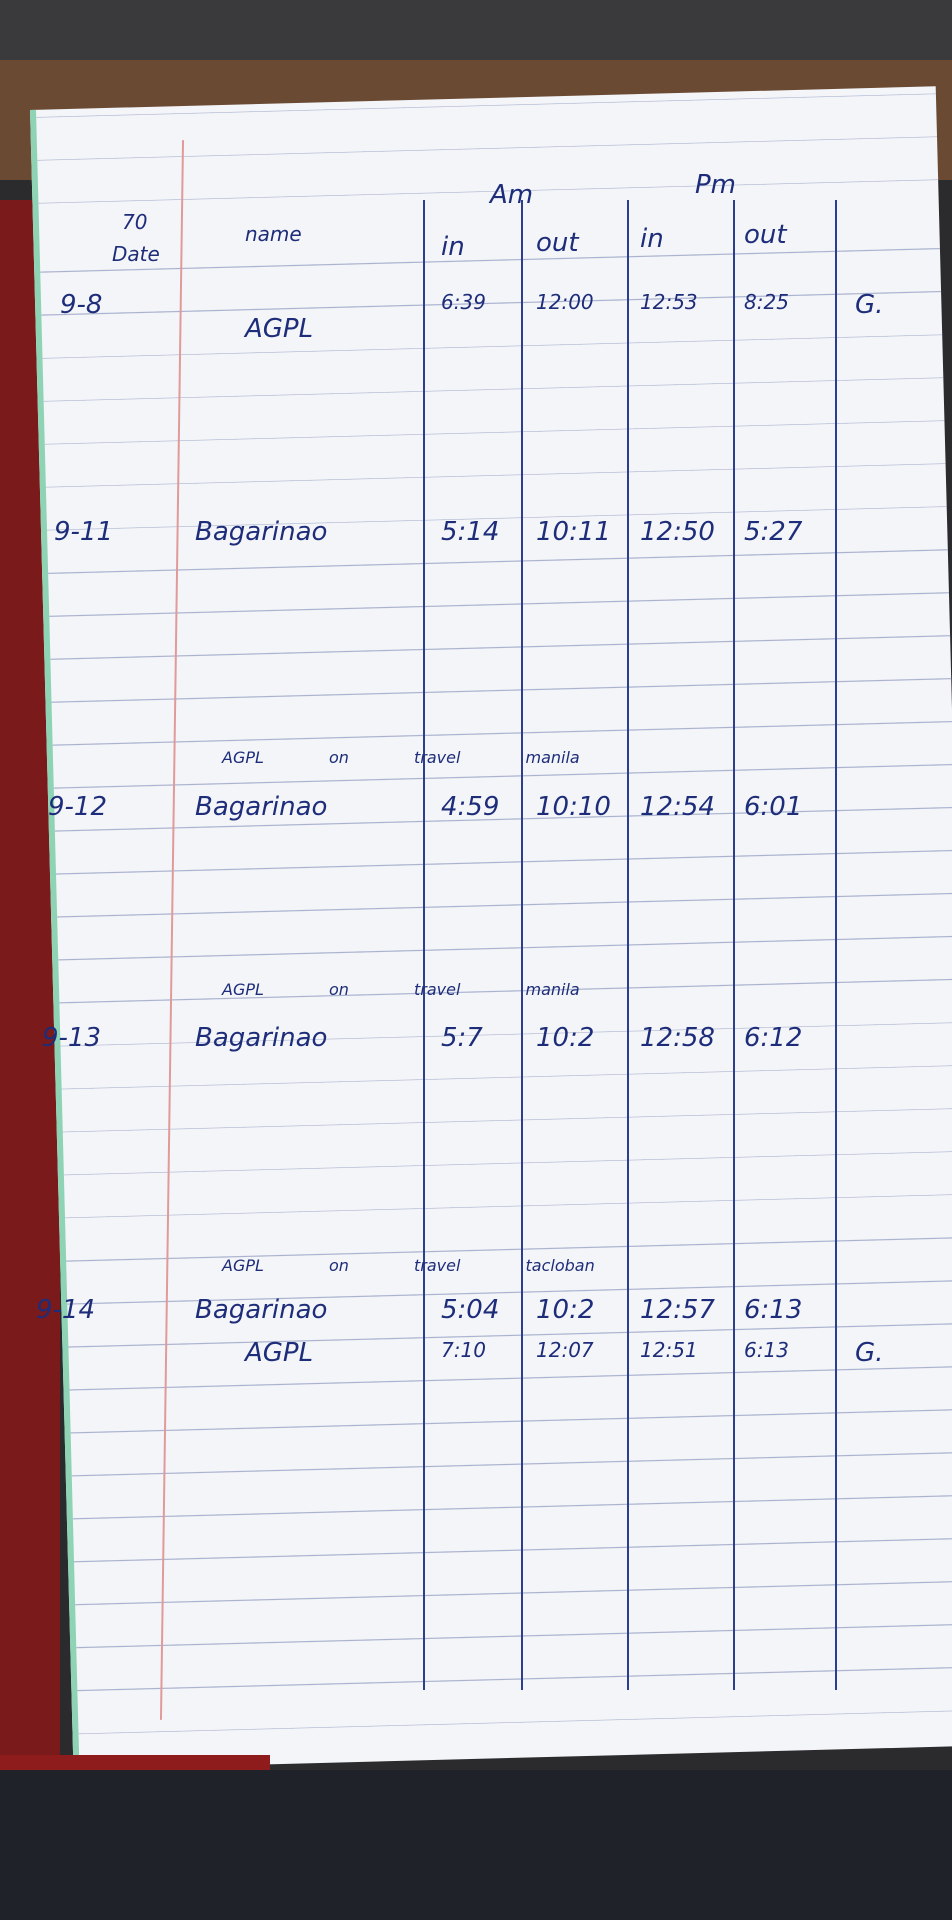 This screenshot has height=1920, width=952. What do you see at coordinates (470, 532) in the screenshot?
I see `time: 5:14` at bounding box center [470, 532].